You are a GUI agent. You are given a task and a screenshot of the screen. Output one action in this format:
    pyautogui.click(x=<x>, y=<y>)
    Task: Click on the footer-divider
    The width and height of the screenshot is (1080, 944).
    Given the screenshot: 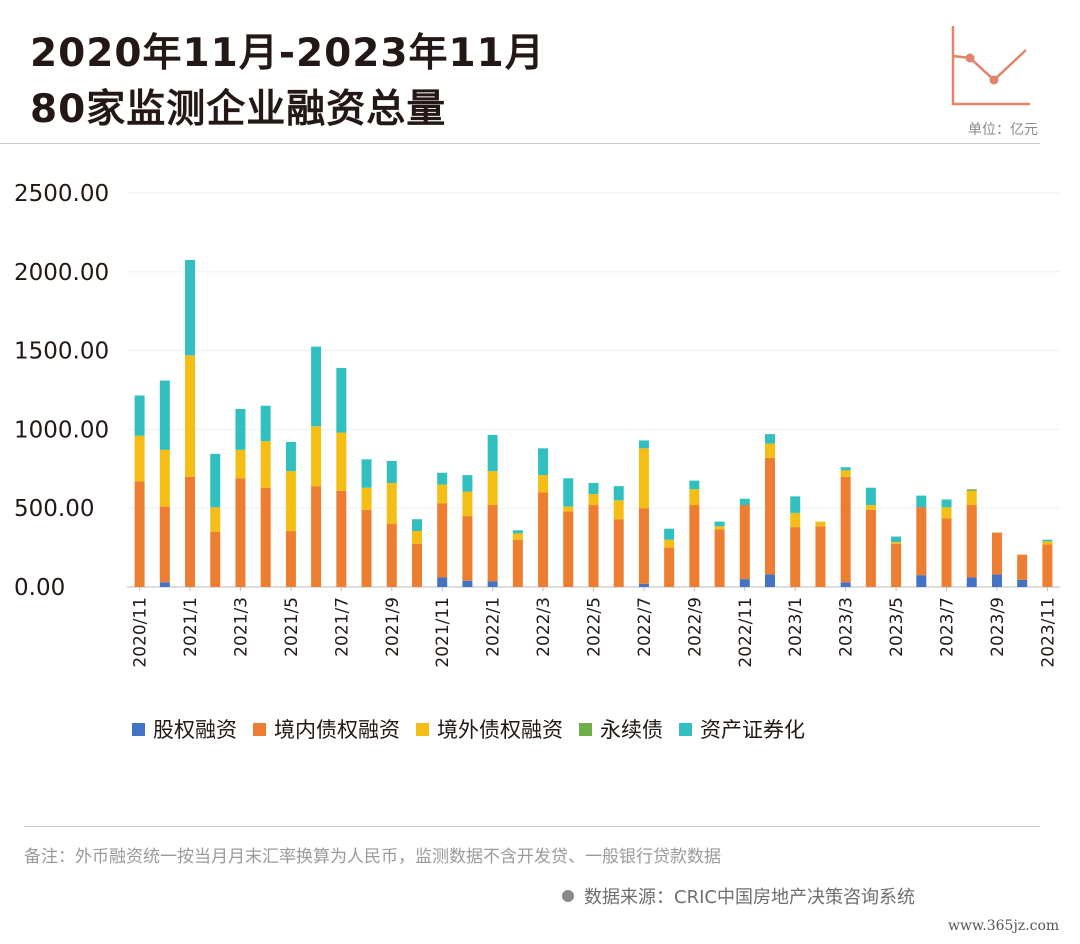 What is the action you would take?
    pyautogui.click(x=532, y=826)
    